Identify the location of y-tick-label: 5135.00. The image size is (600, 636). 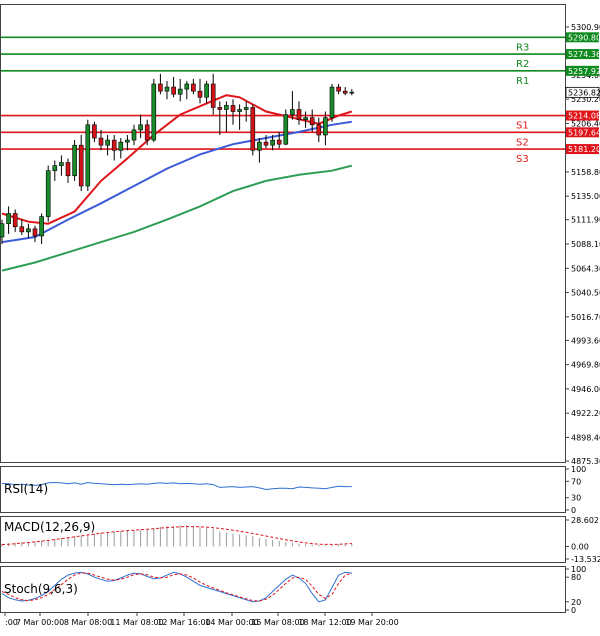
(585, 196).